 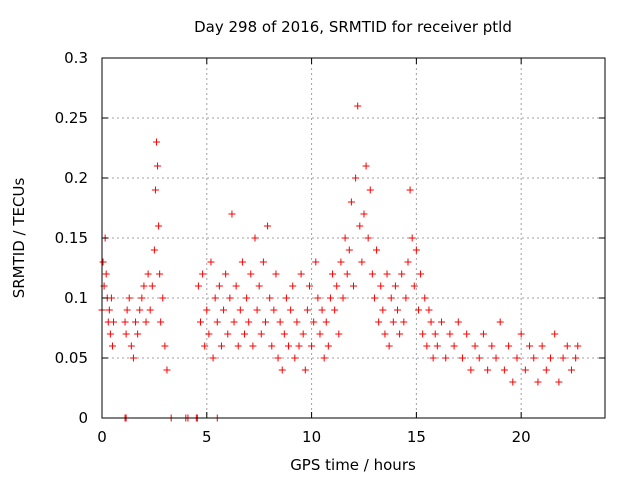 What do you see at coordinates (71, 358) in the screenshot?
I see `y-tick-label: 0.05` at bounding box center [71, 358].